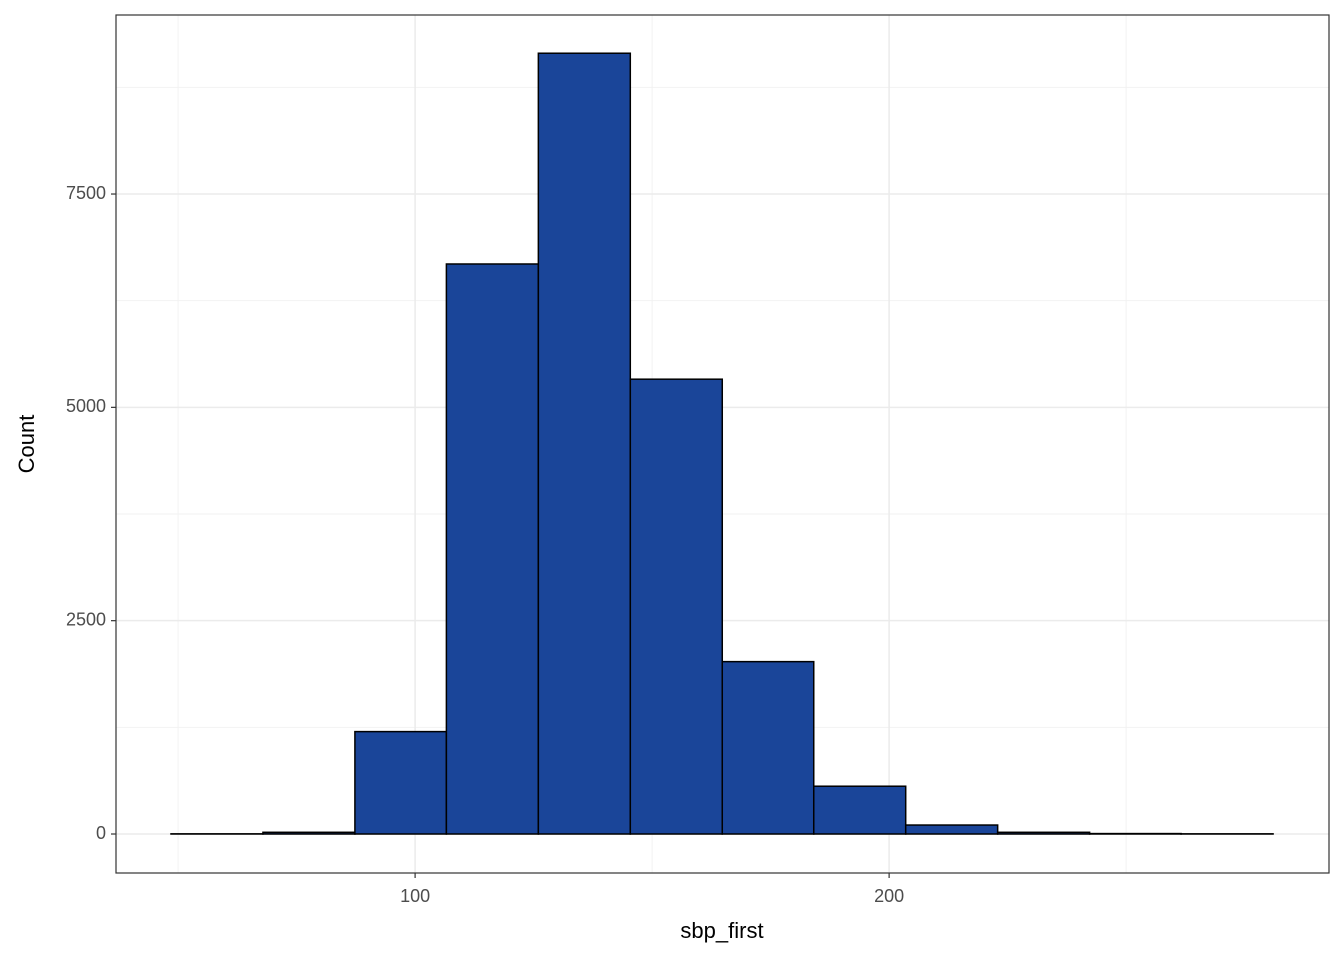 The width and height of the screenshot is (1344, 960). I want to click on y-tick-label: 5000, so click(86, 406).